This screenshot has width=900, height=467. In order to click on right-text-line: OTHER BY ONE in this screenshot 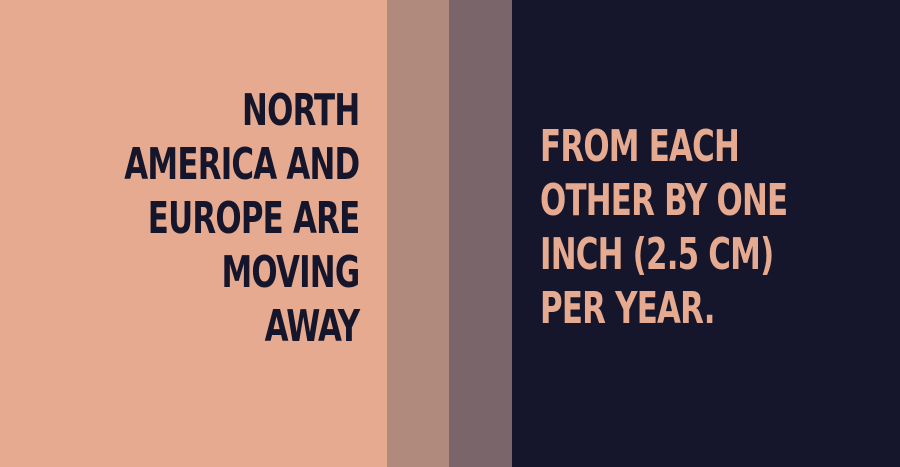, I will do `click(664, 200)`.